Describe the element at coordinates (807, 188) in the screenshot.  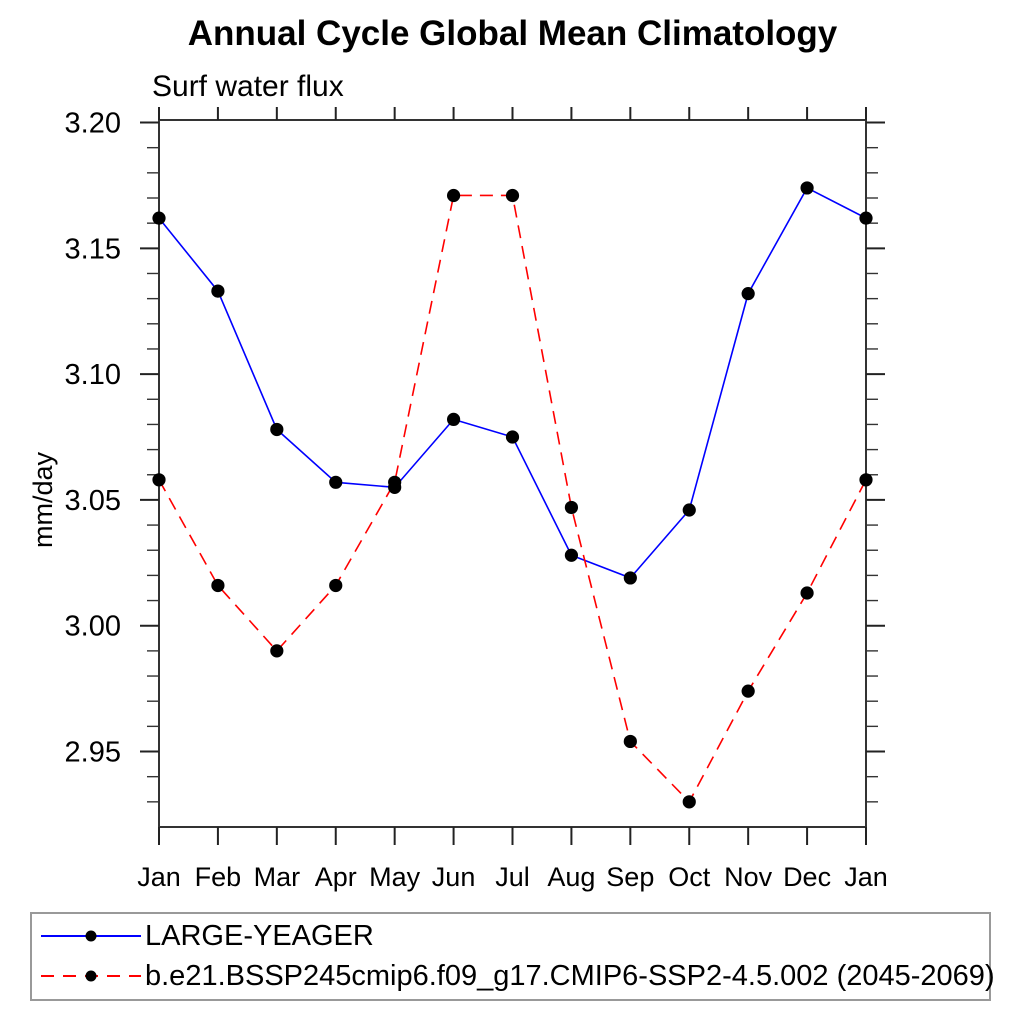
I see `data-point-s0-Dec` at that location.